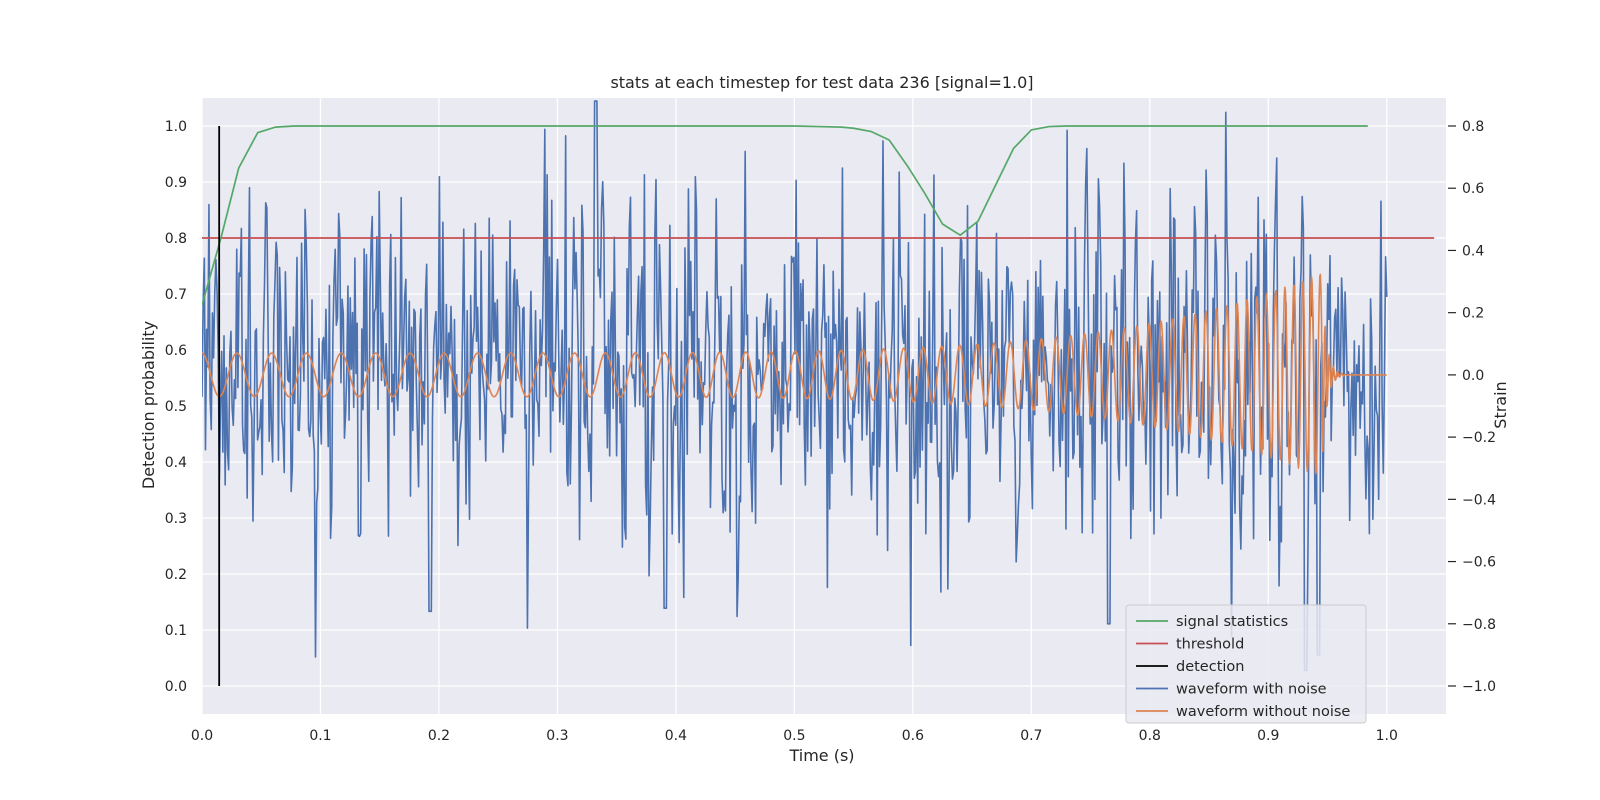 The height and width of the screenshot is (800, 1600). I want to click on y-axis-left-title: Detection probability, so click(148, 405).